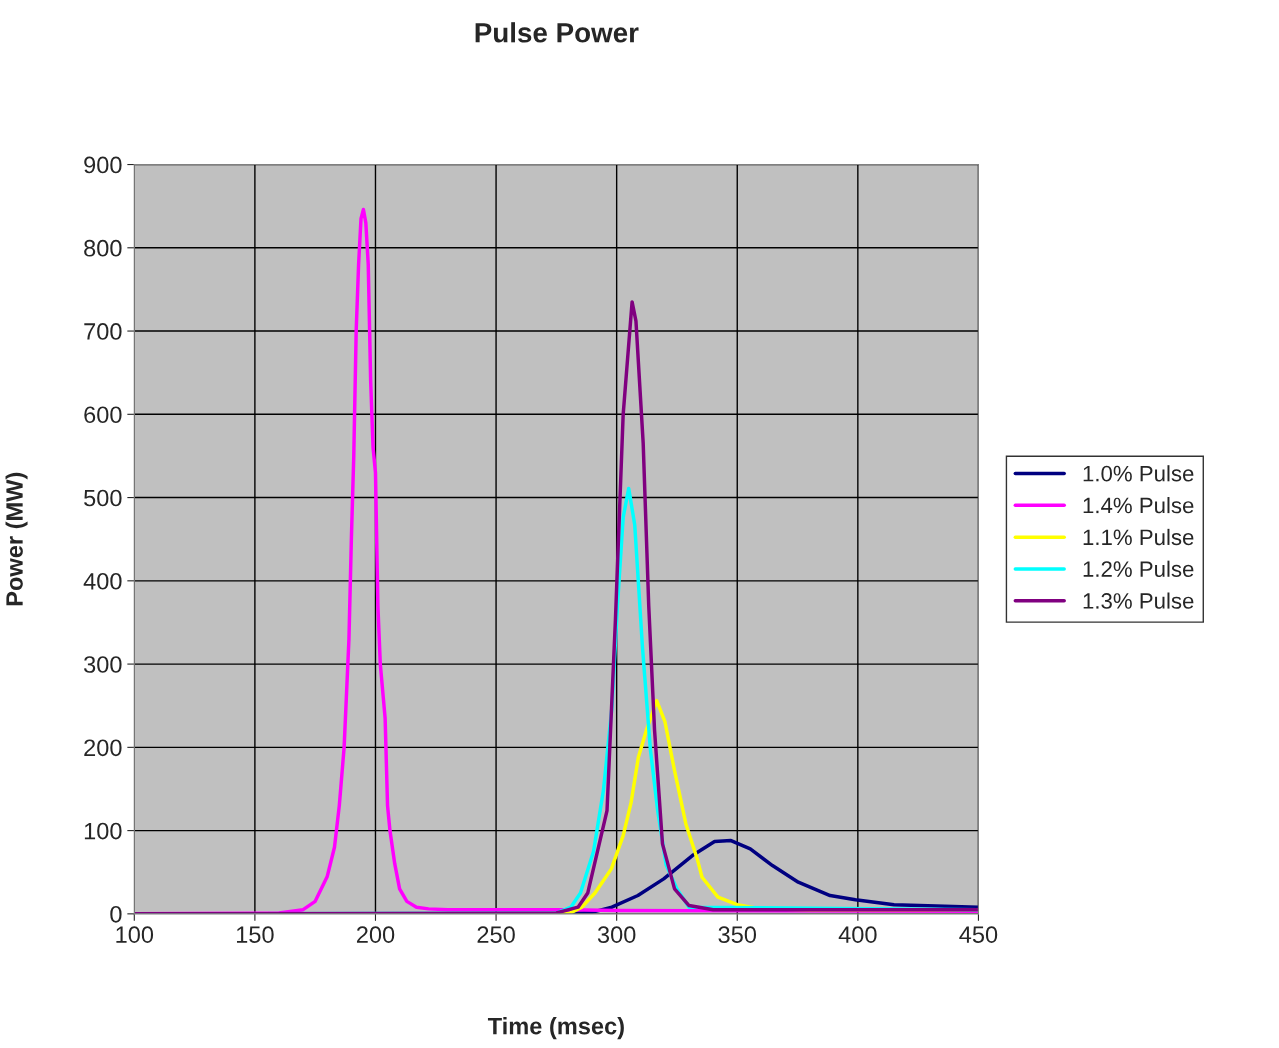  Describe the element at coordinates (555, 1028) in the screenshot. I see `x-axis-title: Time (msec)` at that location.